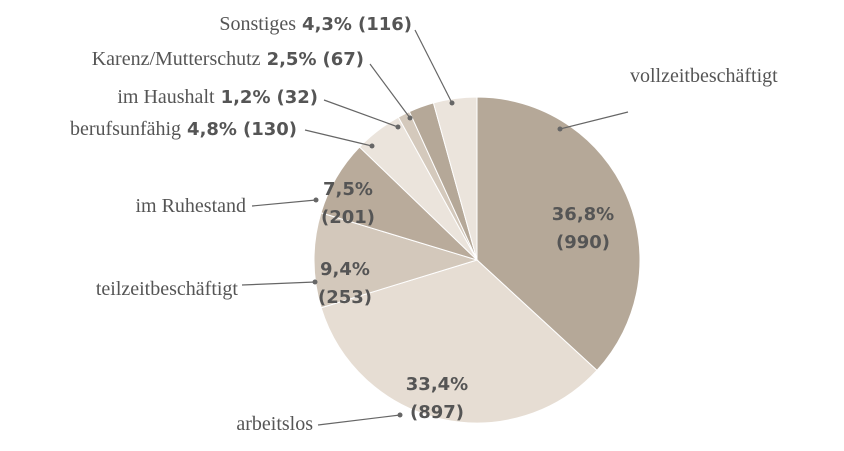  Describe the element at coordinates (437, 384) in the screenshot. I see `value-label: 33,4%` at that location.